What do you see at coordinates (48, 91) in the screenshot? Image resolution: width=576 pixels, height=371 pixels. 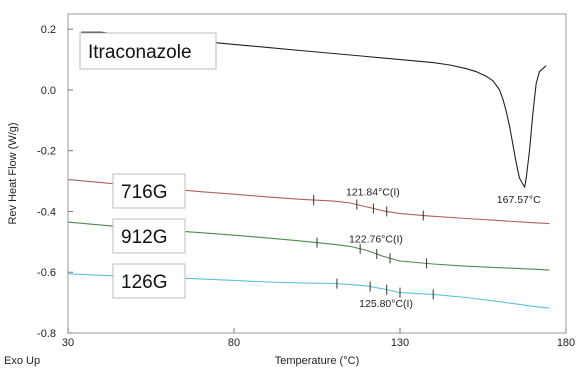 I see `y-tick-label: 0.0` at bounding box center [48, 91].